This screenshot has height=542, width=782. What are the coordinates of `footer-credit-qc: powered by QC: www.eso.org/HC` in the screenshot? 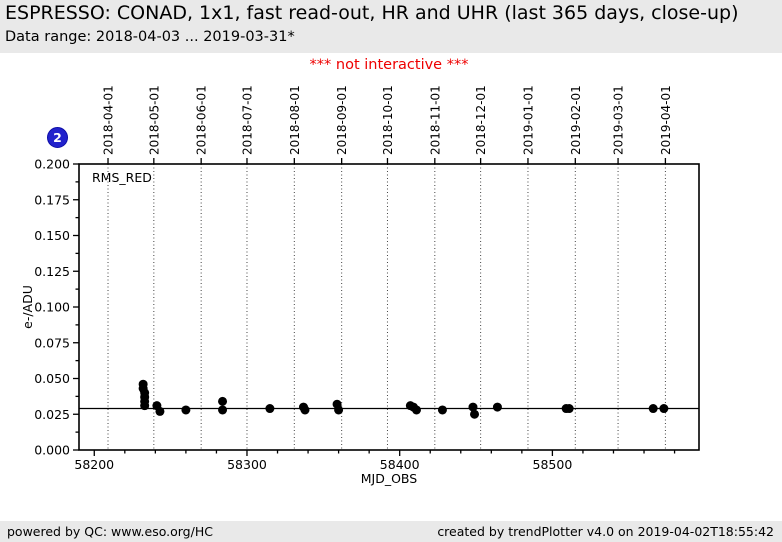 It's located at (110, 531).